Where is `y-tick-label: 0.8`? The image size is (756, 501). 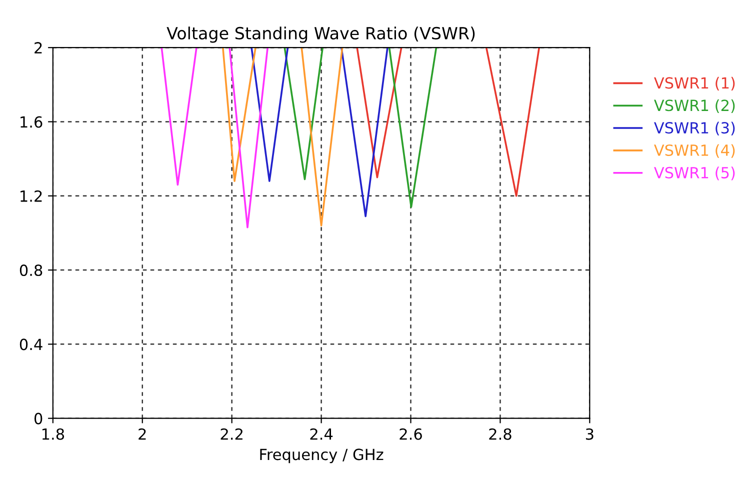 y-tick-label: 0.8 is located at coordinates (31, 270).